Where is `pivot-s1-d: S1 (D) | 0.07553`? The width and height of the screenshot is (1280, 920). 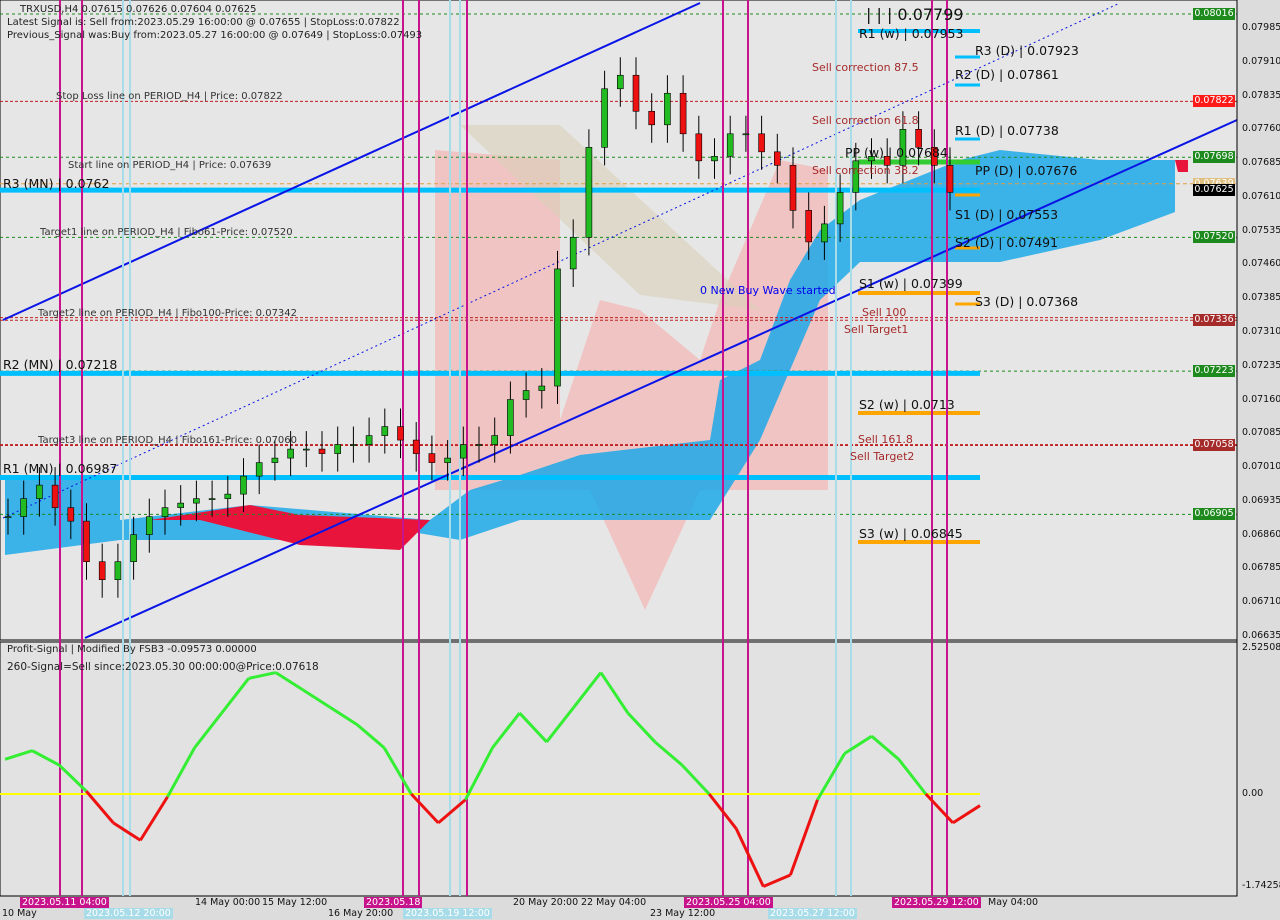
pivot-s1-d: S1 (D) | 0.07553 is located at coordinates (1007, 214).